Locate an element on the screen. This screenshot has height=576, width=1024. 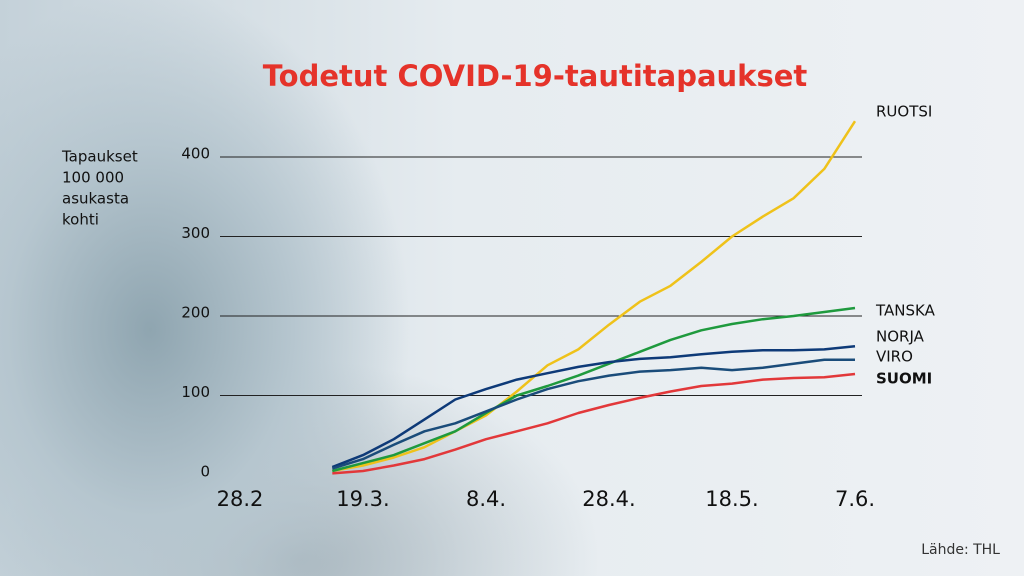
x-tick-label: 18.5. is located at coordinates (731, 499).